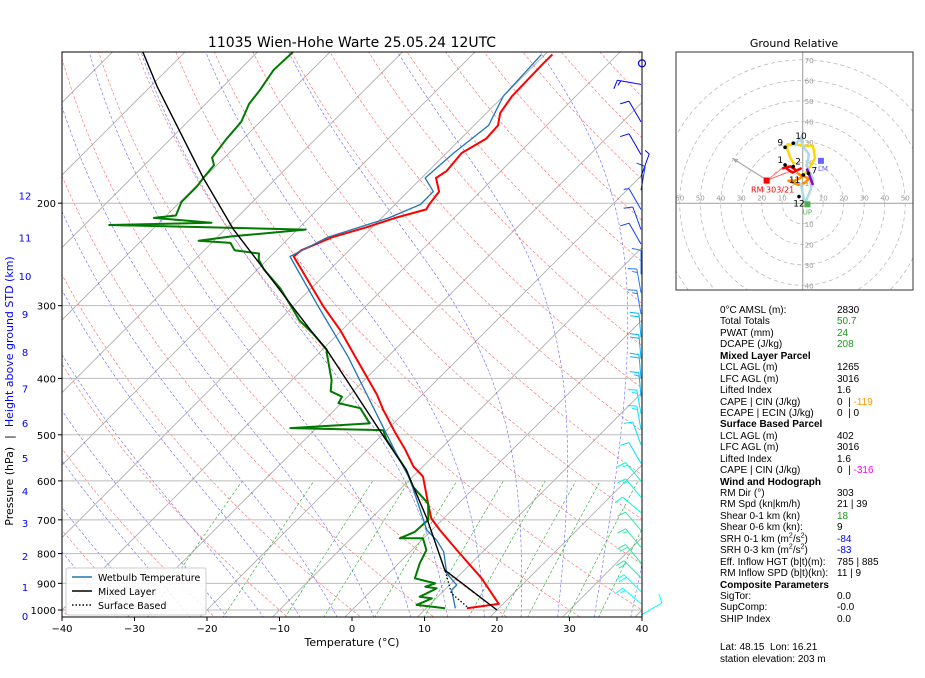 The image size is (925, 678). Describe the element at coordinates (149, 578) in the screenshot. I see `legend-wetbulb: Wetbulb Temperature` at that location.